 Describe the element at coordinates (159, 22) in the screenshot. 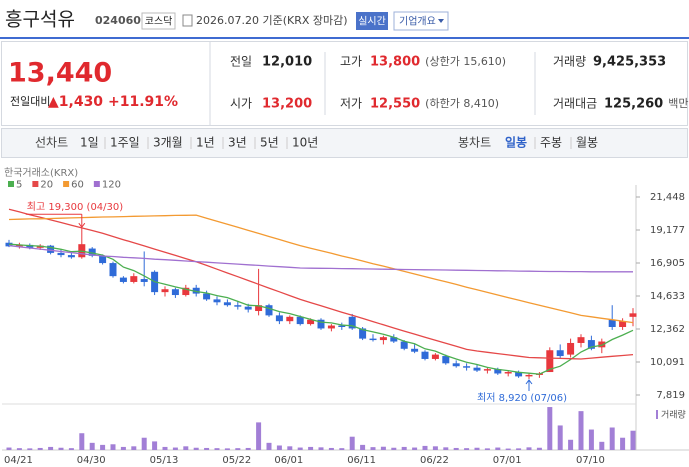

I see `market-label: 코스닥` at that location.